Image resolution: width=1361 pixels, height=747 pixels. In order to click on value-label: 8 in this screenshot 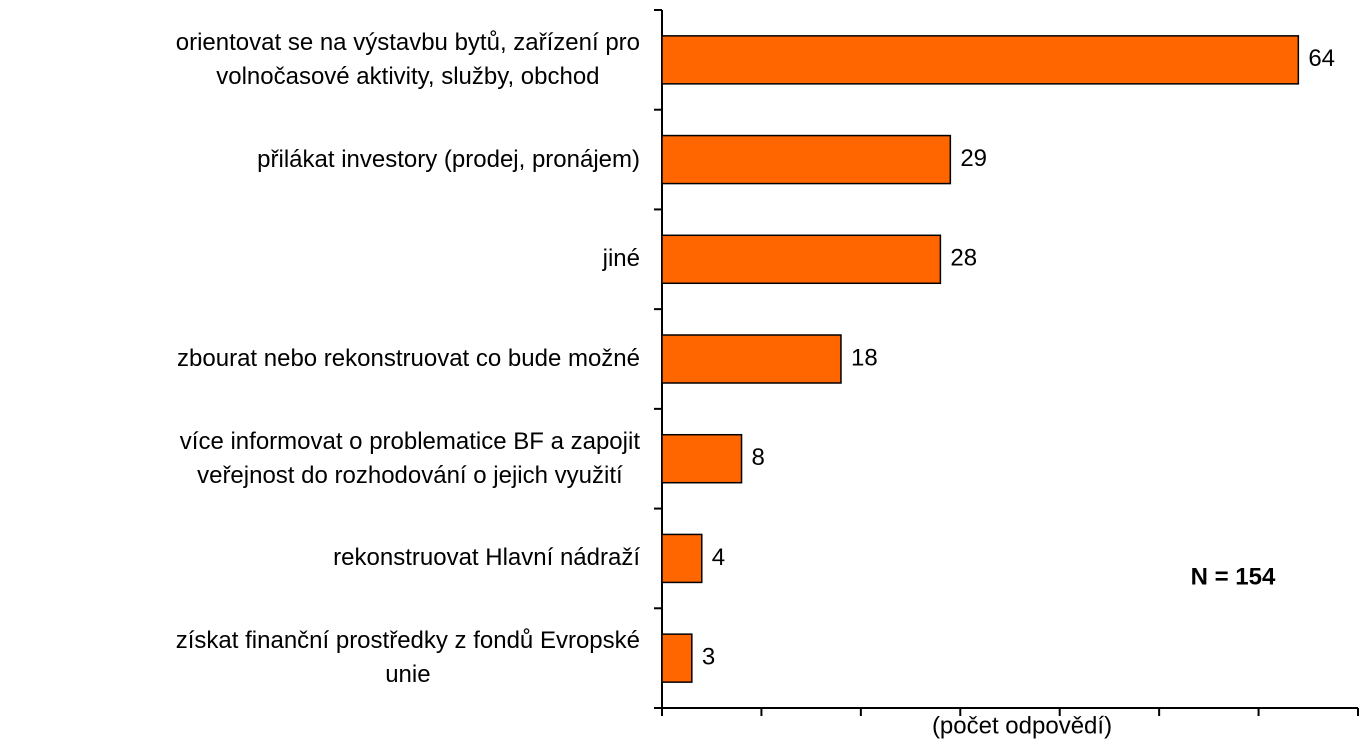, I will do `click(758, 457)`.